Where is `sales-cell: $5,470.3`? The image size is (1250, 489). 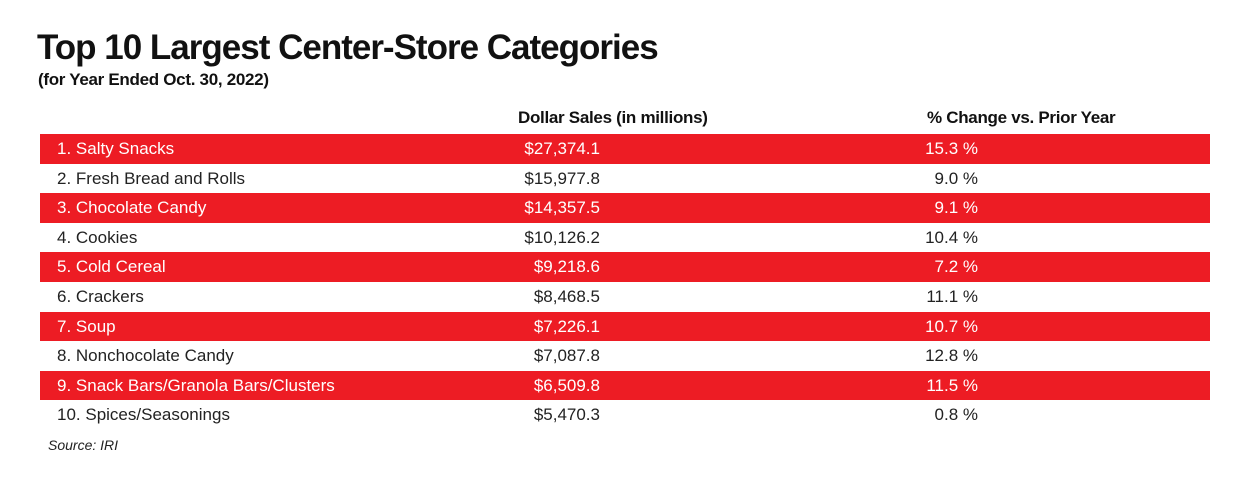
sales-cell: $5,470.3 is located at coordinates (566, 415).